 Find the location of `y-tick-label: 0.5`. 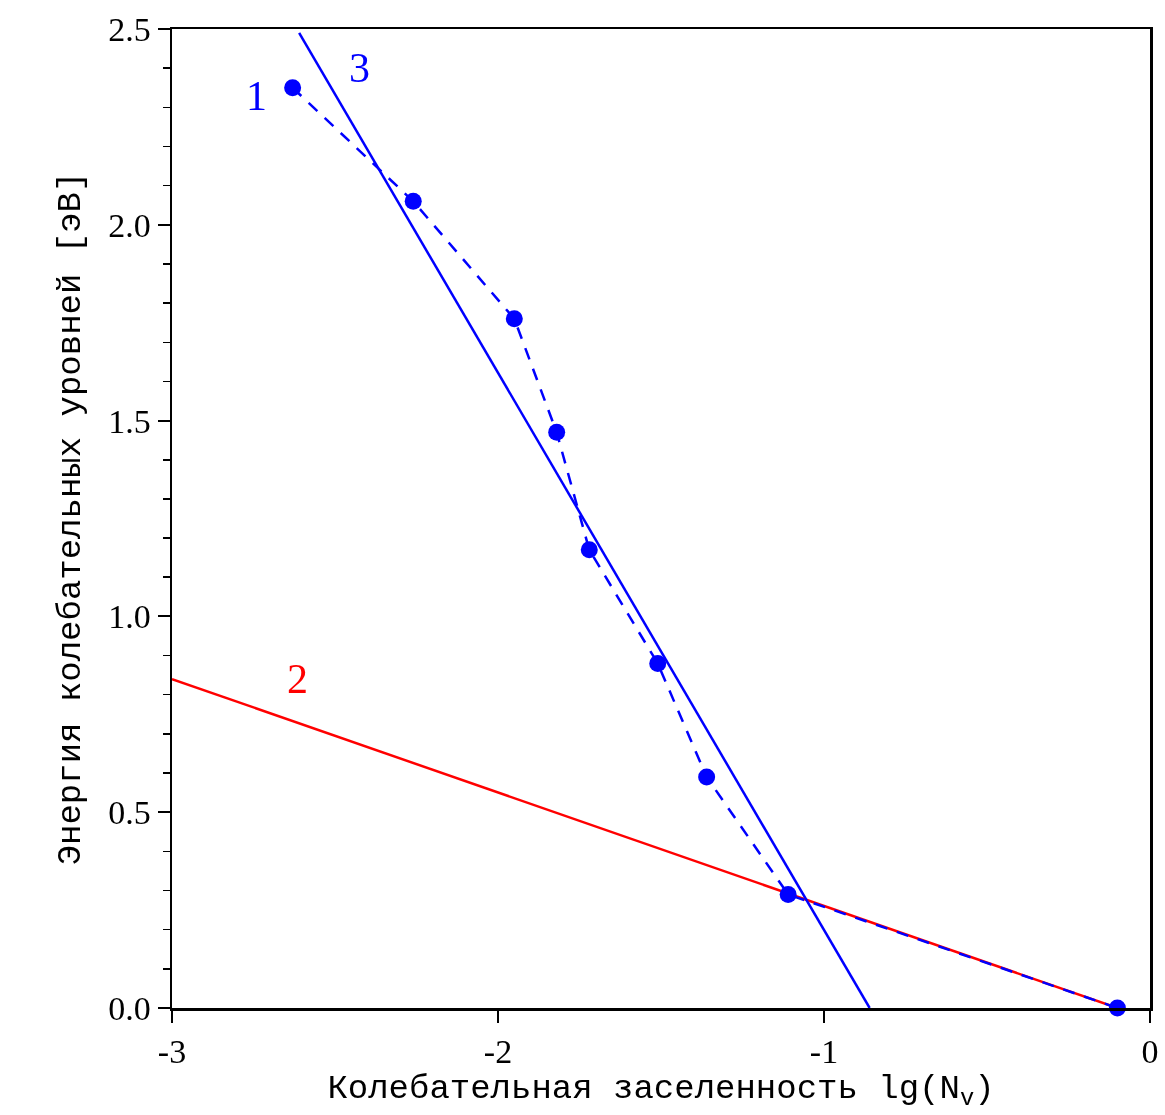

y-tick-label: 0.5 is located at coordinates (129, 813).